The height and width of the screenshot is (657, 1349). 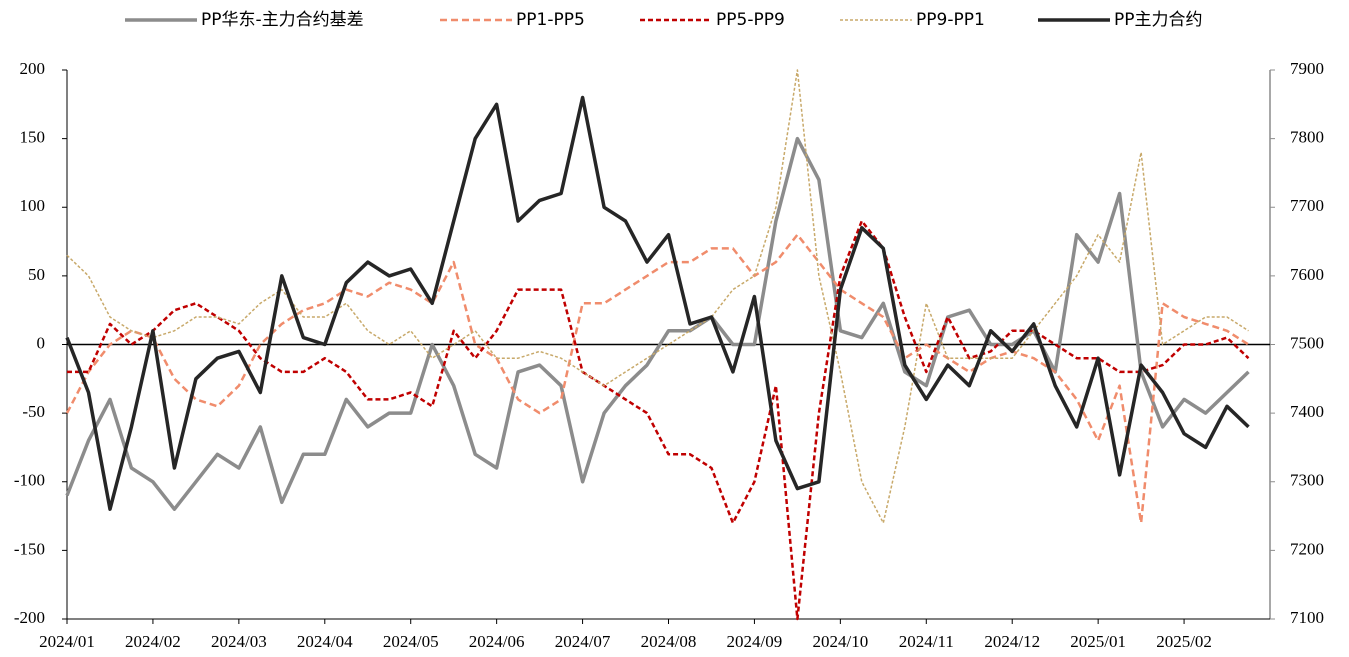 I want to click on x-tick-label: 2024/01, so click(x=67, y=641).